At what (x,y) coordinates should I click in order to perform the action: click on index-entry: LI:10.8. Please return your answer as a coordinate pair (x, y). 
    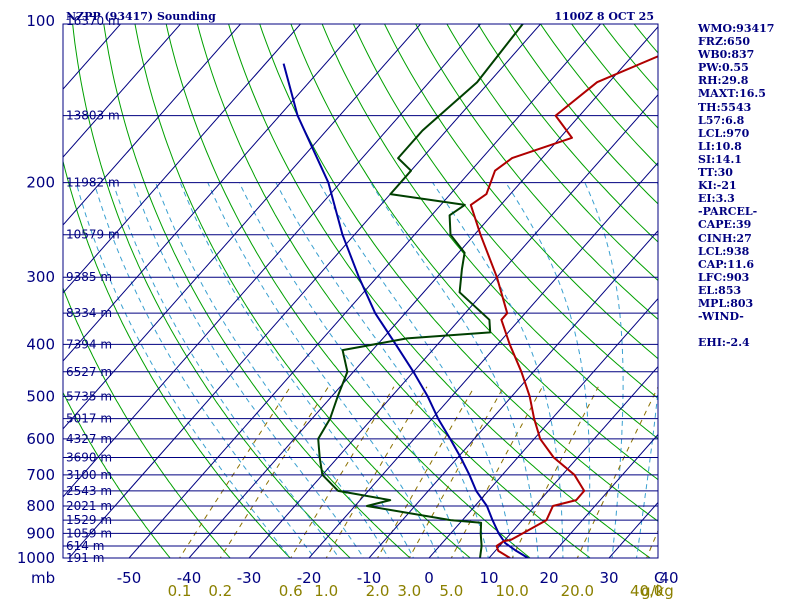
    Looking at the image, I should click on (720, 146).